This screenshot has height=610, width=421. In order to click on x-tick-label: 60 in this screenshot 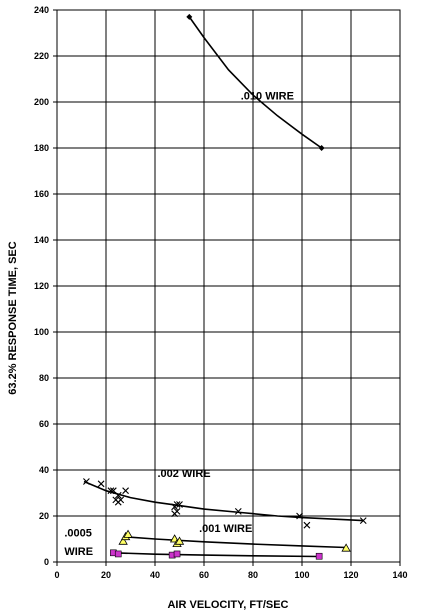, I will do `click(204, 575)`.